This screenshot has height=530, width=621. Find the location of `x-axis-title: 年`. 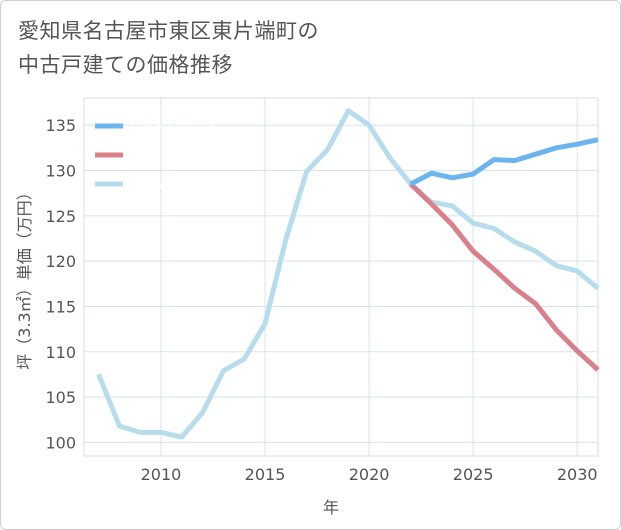

x-axis-title: 年 is located at coordinates (331, 507).